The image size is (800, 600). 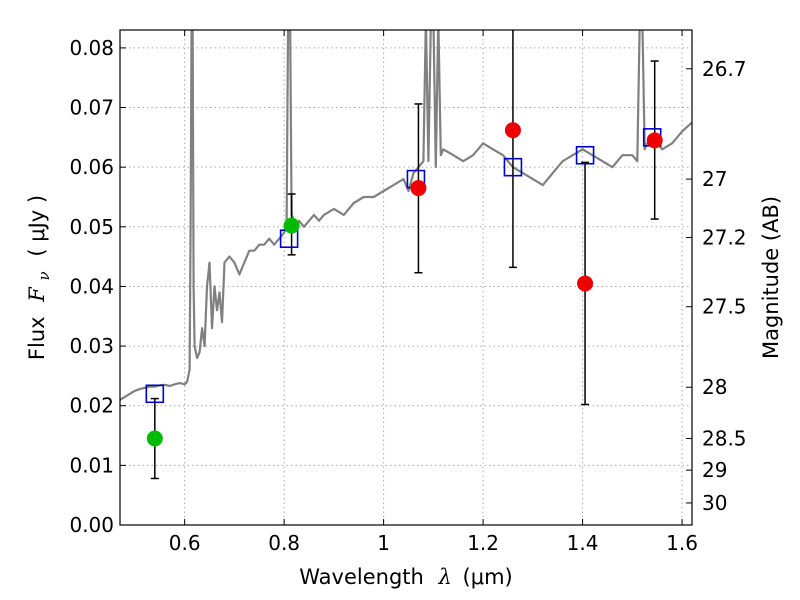 What do you see at coordinates (284, 543) in the screenshot?
I see `x-tick-label: 0.8` at bounding box center [284, 543].